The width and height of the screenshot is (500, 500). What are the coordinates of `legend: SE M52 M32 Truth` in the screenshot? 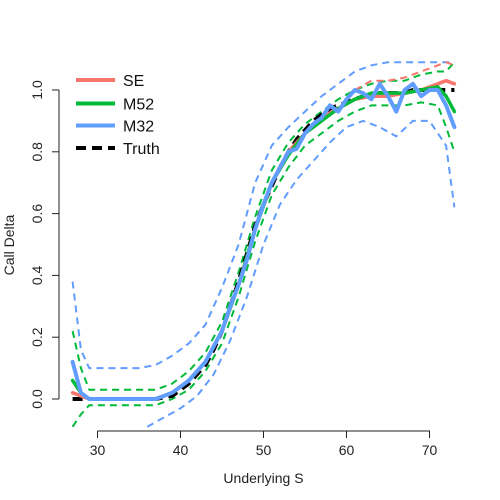 It's located at (118, 115).